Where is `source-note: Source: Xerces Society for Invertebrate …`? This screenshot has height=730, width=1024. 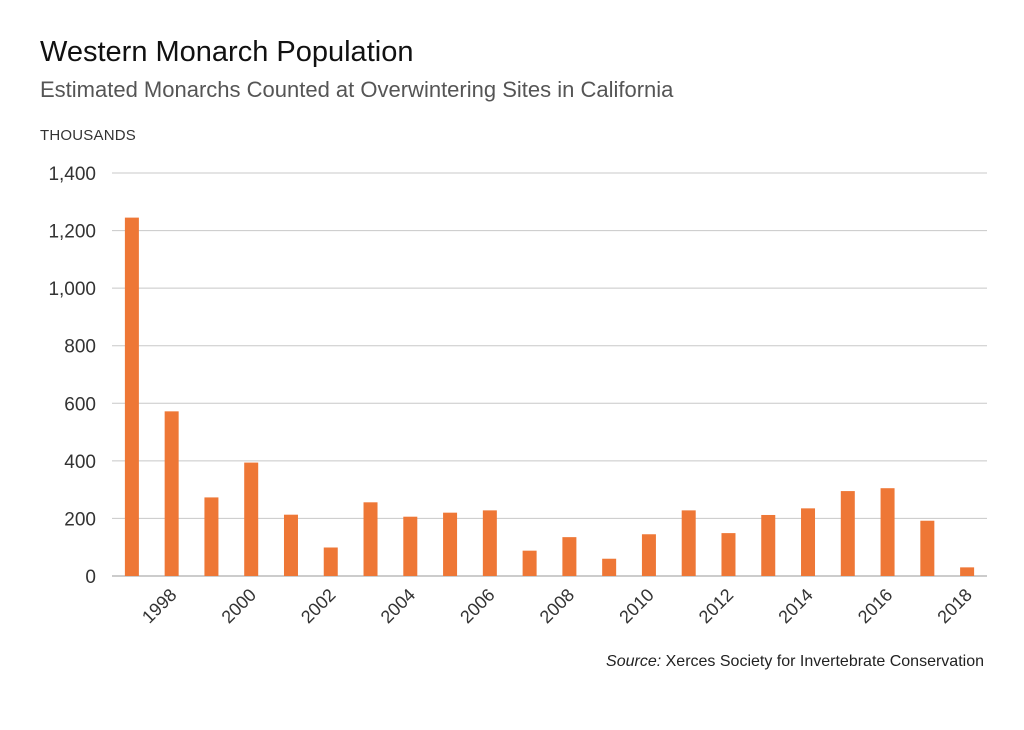
source-note: Source: Xerces Society for Invertebrate … is located at coordinates (795, 662).